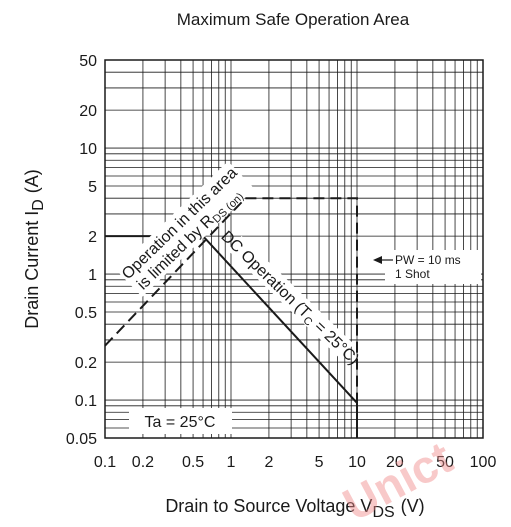  What do you see at coordinates (92, 275) in the screenshot?
I see `y-tick-label: 1` at bounding box center [92, 275].